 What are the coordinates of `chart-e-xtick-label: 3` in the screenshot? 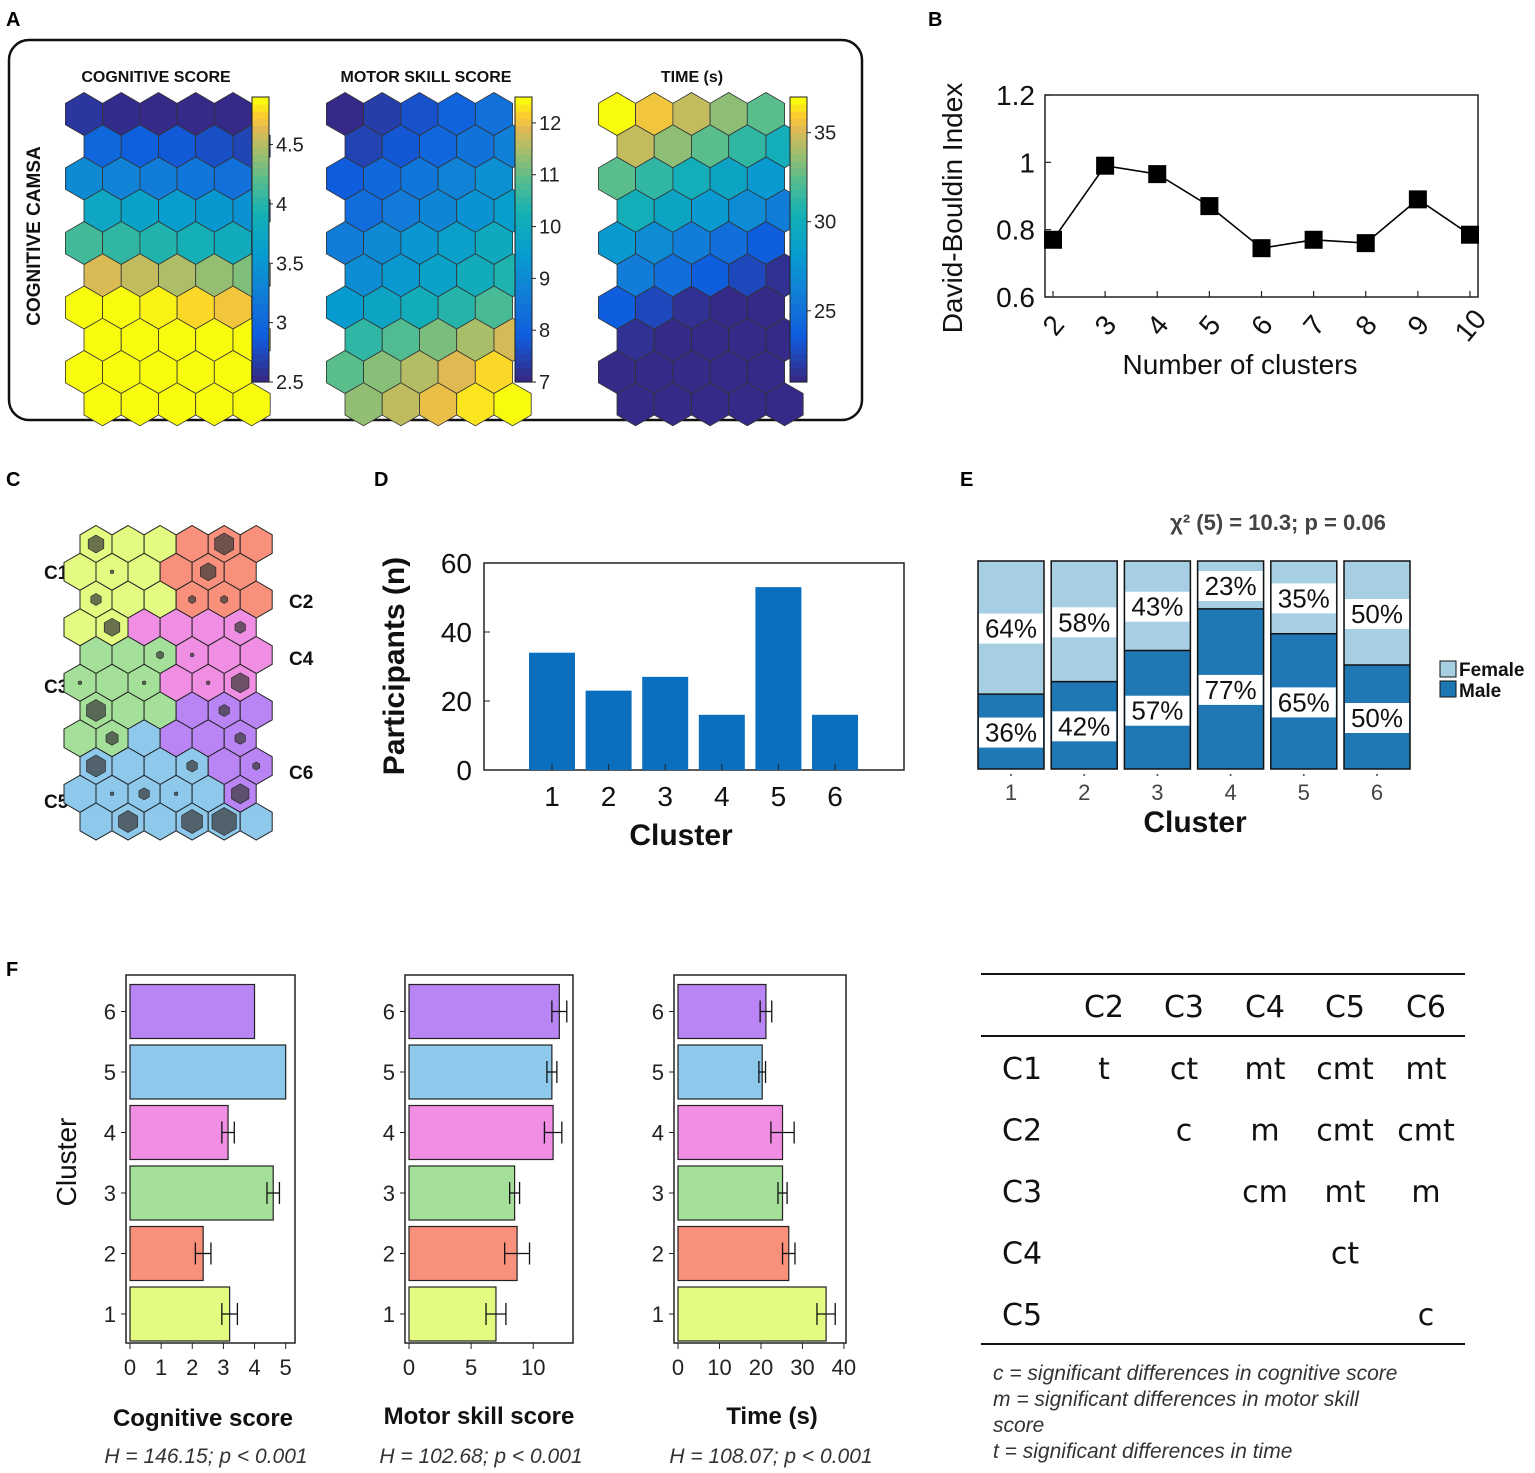 It's located at (1157, 792).